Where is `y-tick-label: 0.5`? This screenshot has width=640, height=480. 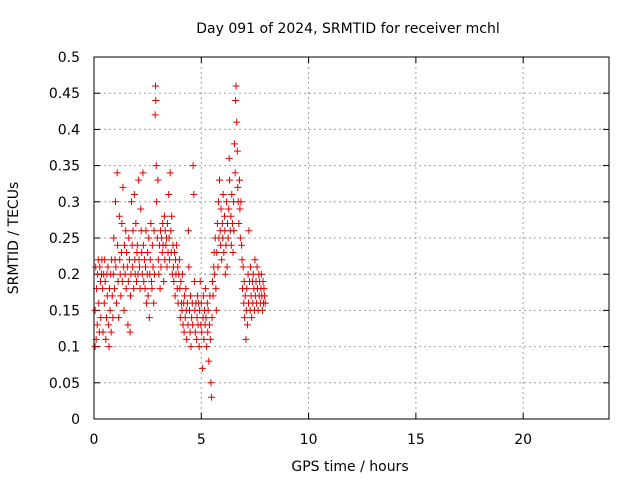
y-tick-label: 0.5 is located at coordinates (69, 58).